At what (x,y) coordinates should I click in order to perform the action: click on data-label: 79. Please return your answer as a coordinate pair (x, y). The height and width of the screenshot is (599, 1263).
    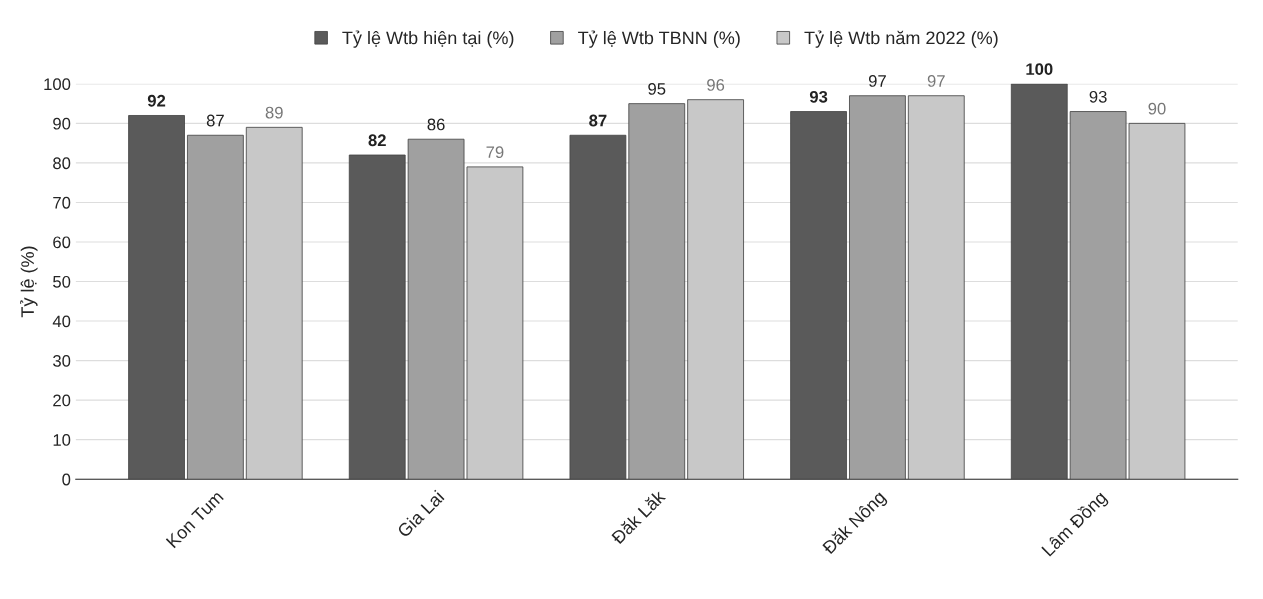
    Looking at the image, I should click on (495, 152).